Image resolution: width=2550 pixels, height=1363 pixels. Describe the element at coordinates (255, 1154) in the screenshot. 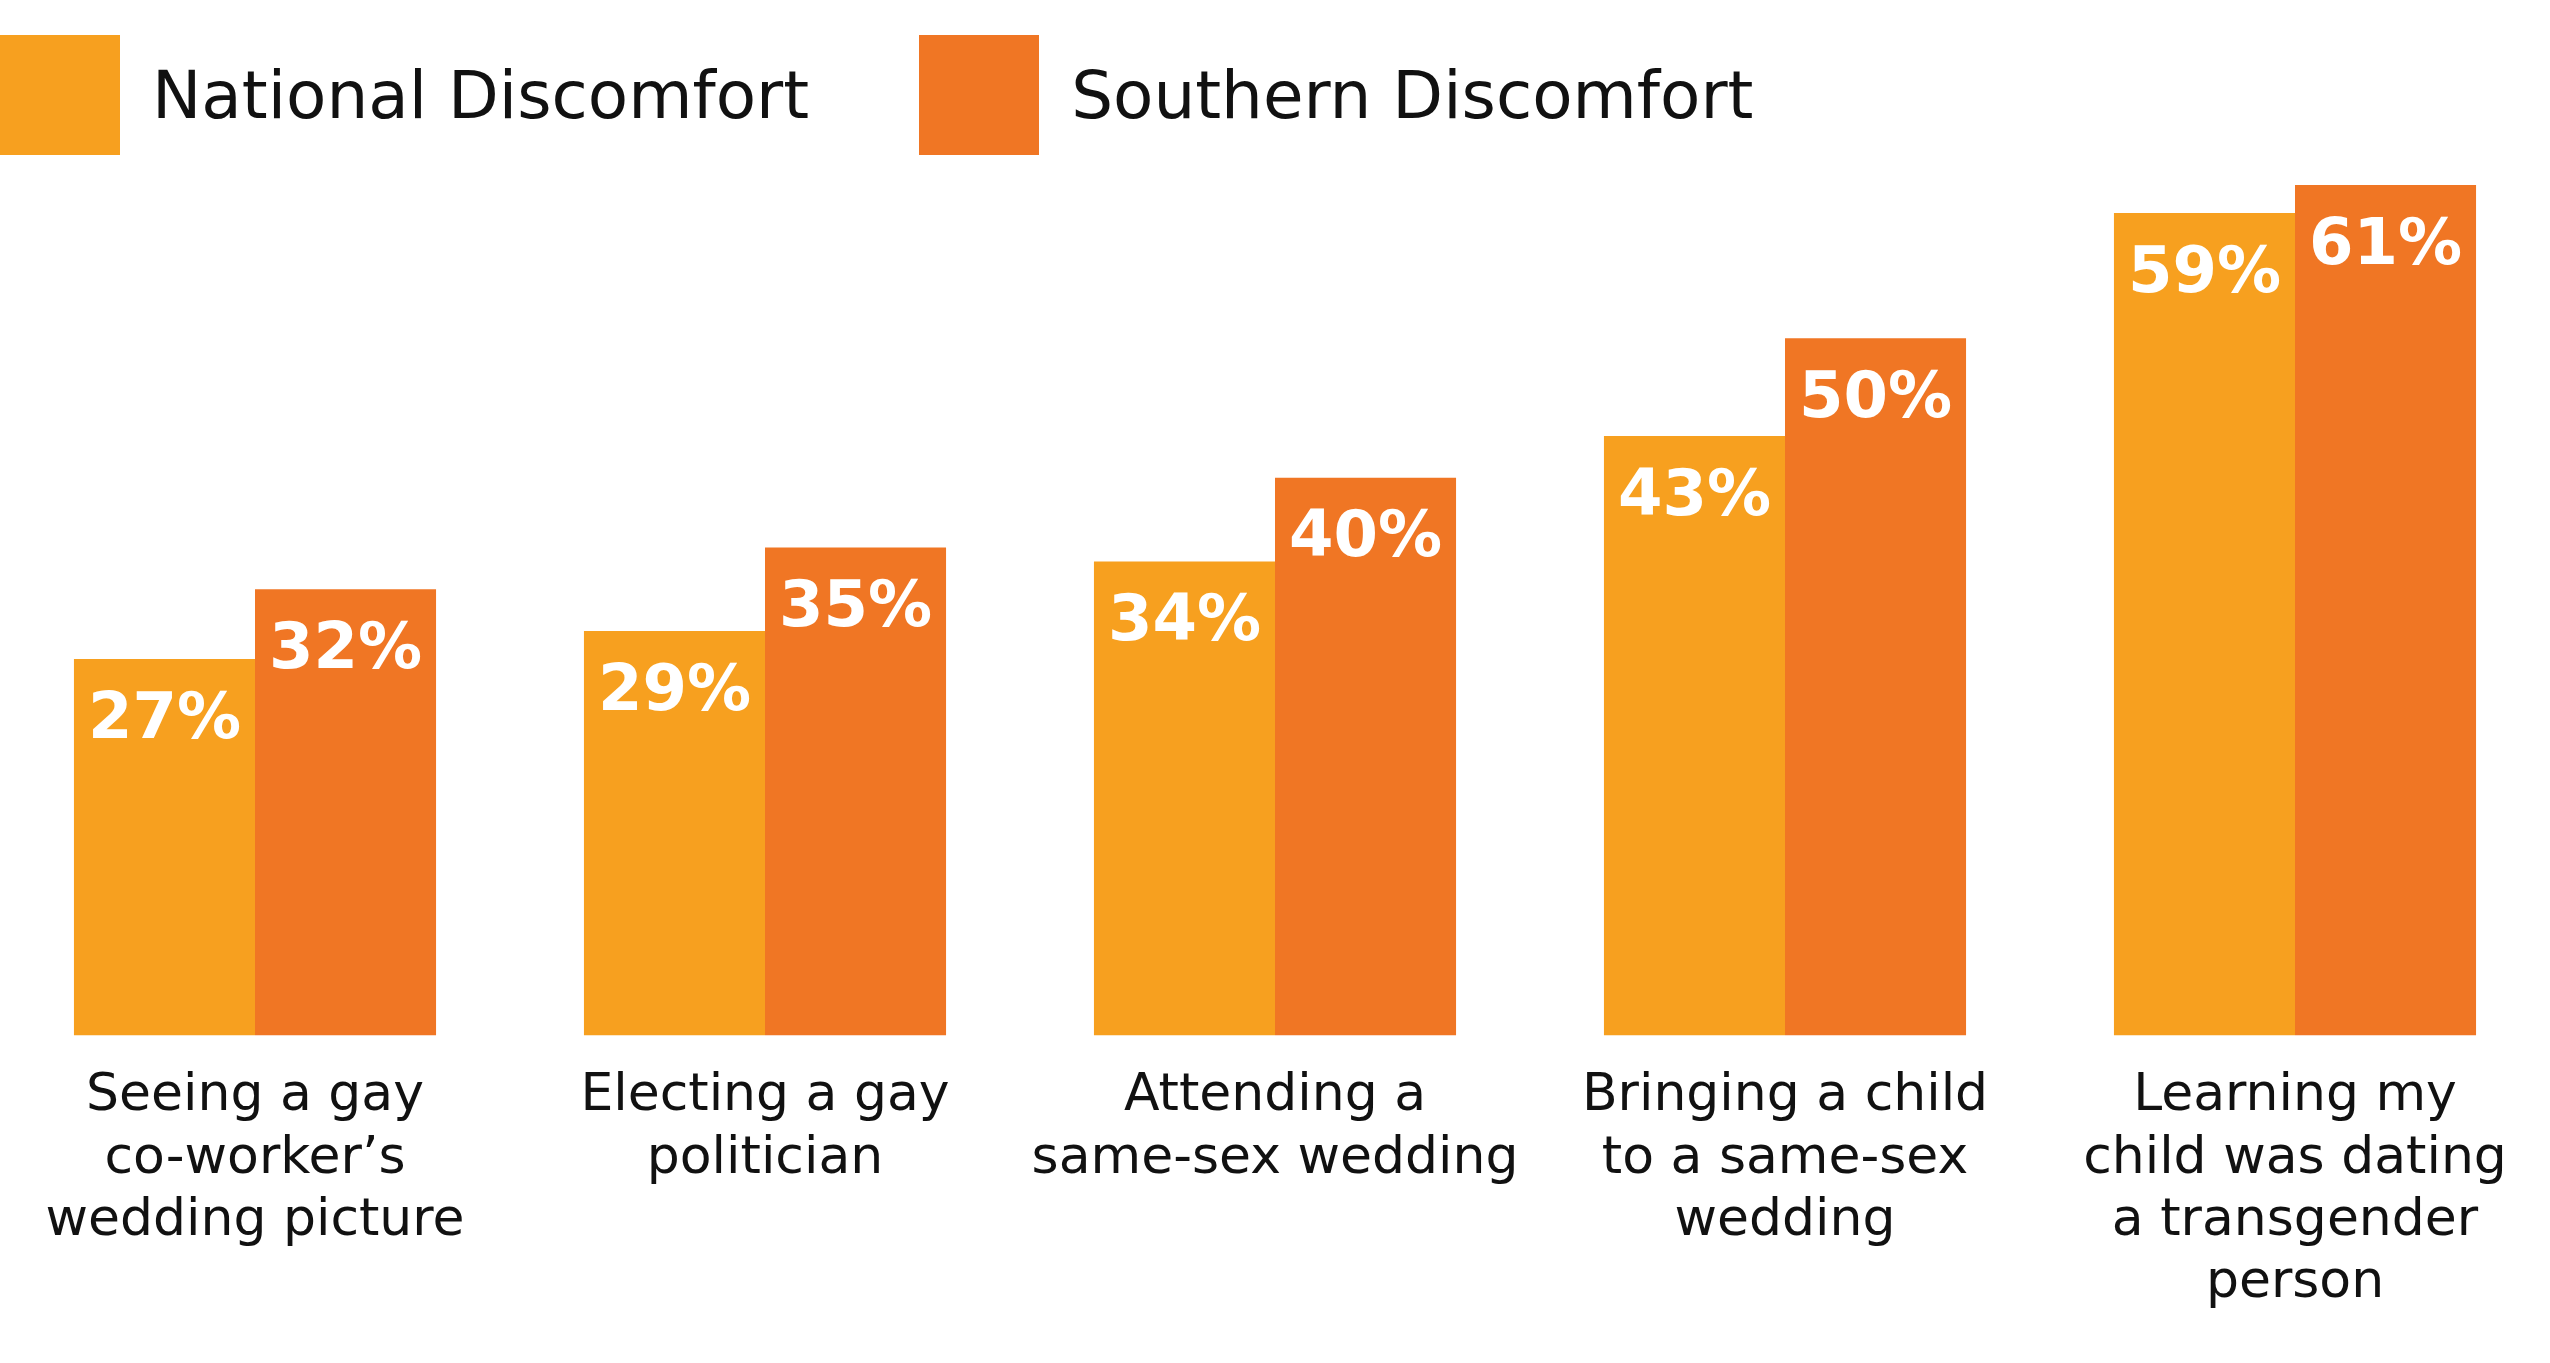

I see `x-tick-label: Seeing a gay co-worker’s wedding picture` at that location.